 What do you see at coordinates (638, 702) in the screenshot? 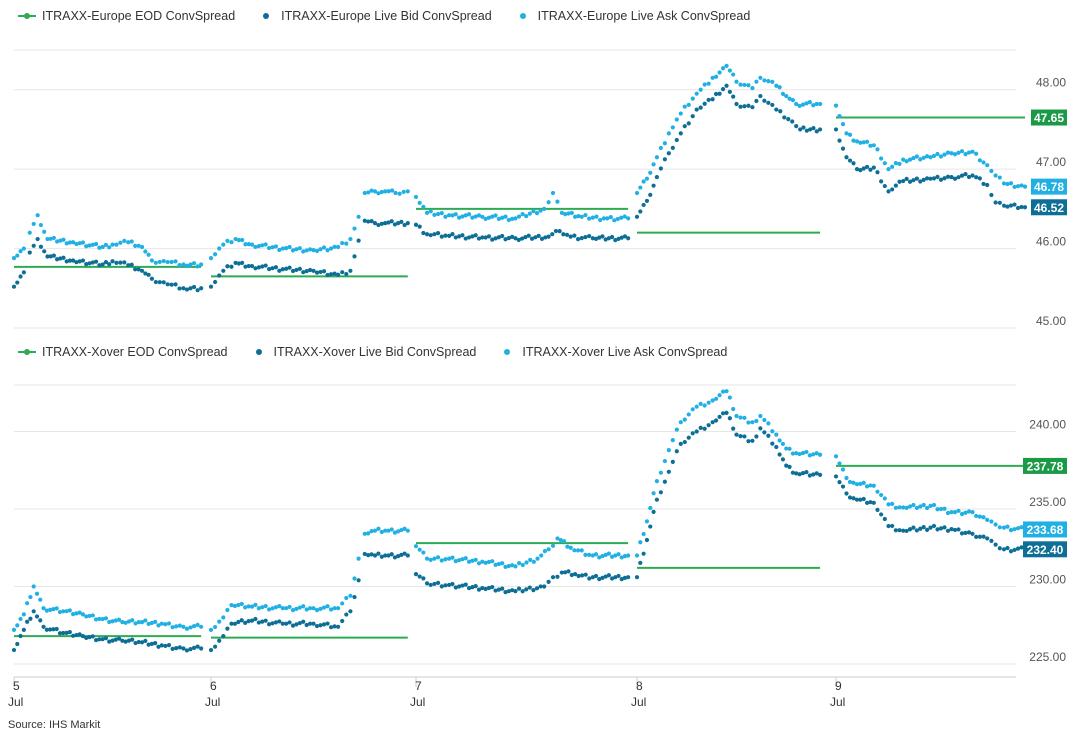
I see `x-tick-month: Jul` at bounding box center [638, 702].